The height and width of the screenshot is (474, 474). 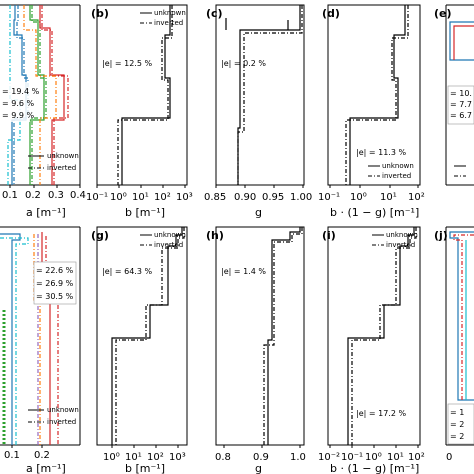 I want to click on panel-c-unknown-line, so click(x=269, y=95).